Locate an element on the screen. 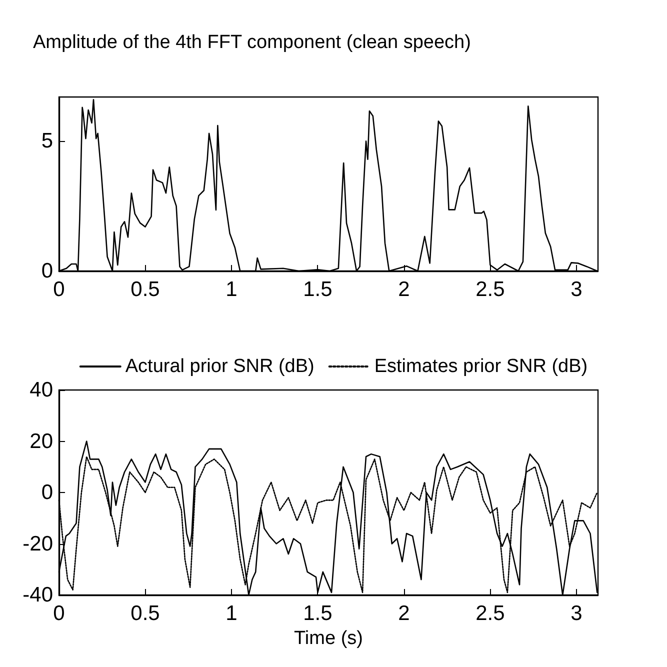  y-tick-label: 40 is located at coordinates (41, 390).